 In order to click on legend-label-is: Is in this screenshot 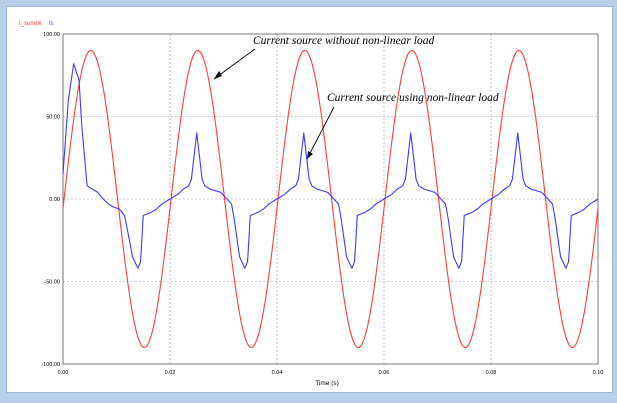, I will do `click(51, 24)`.